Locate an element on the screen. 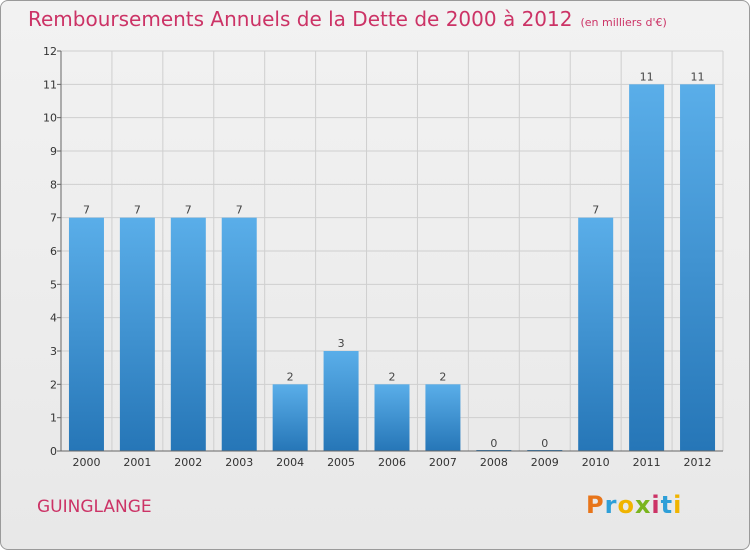  data-label-2012: 11 is located at coordinates (698, 76).